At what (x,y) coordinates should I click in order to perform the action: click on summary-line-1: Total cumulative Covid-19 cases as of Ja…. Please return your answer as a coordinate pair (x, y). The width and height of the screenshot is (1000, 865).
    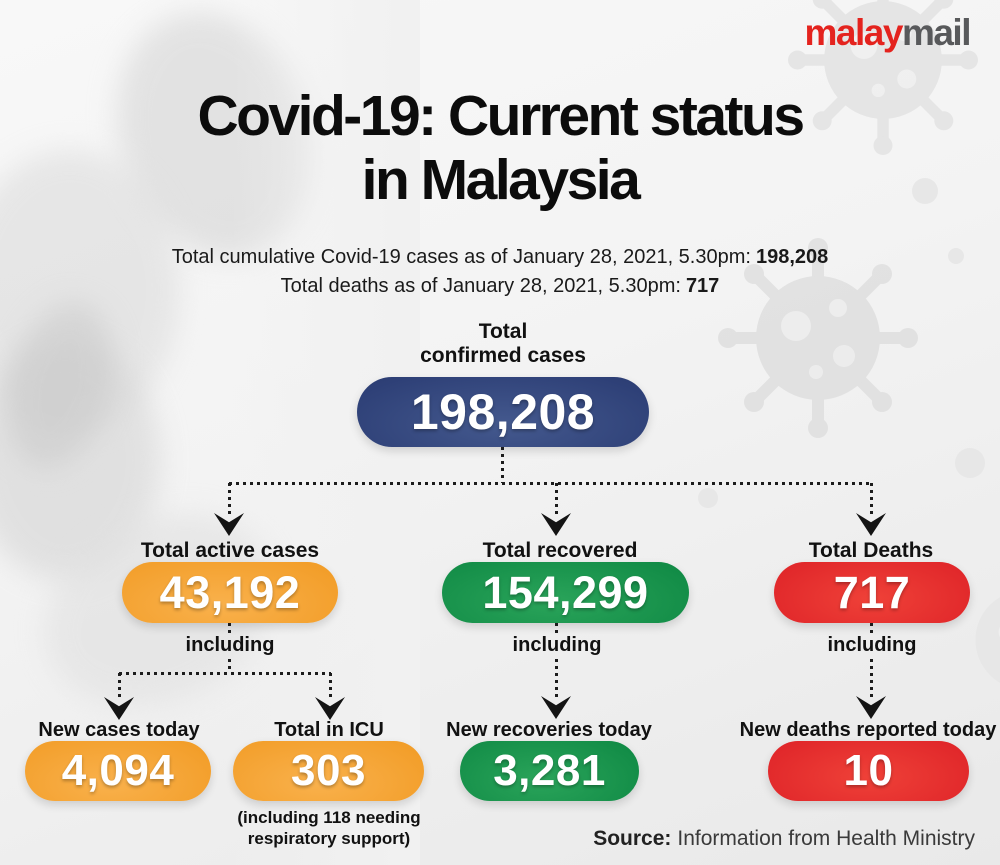
    Looking at the image, I should click on (500, 257).